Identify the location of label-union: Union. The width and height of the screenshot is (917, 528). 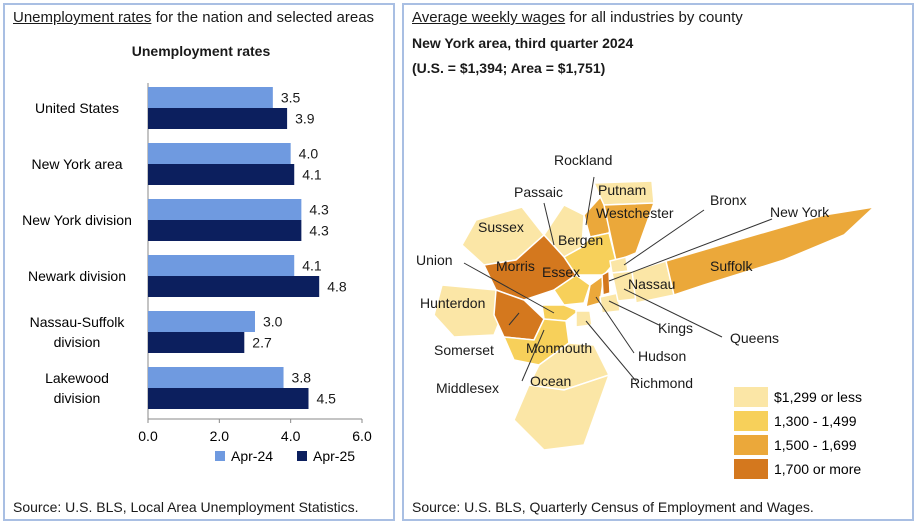
(434, 260).